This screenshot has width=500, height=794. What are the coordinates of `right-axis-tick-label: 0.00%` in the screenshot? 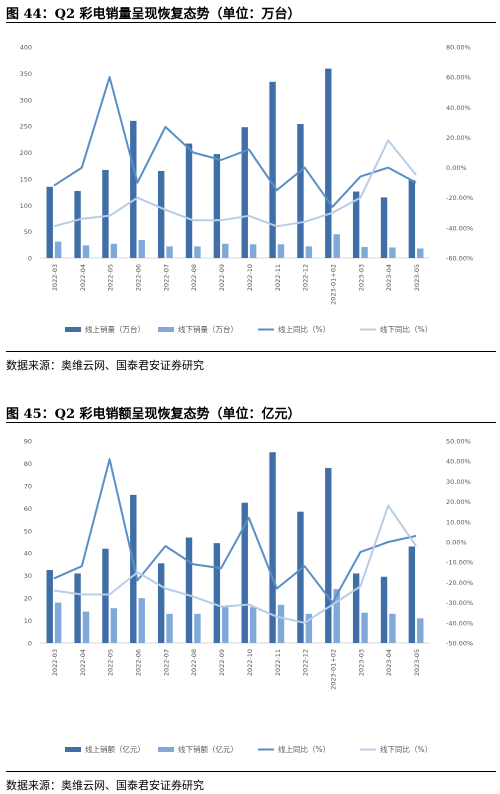 It's located at (456, 543).